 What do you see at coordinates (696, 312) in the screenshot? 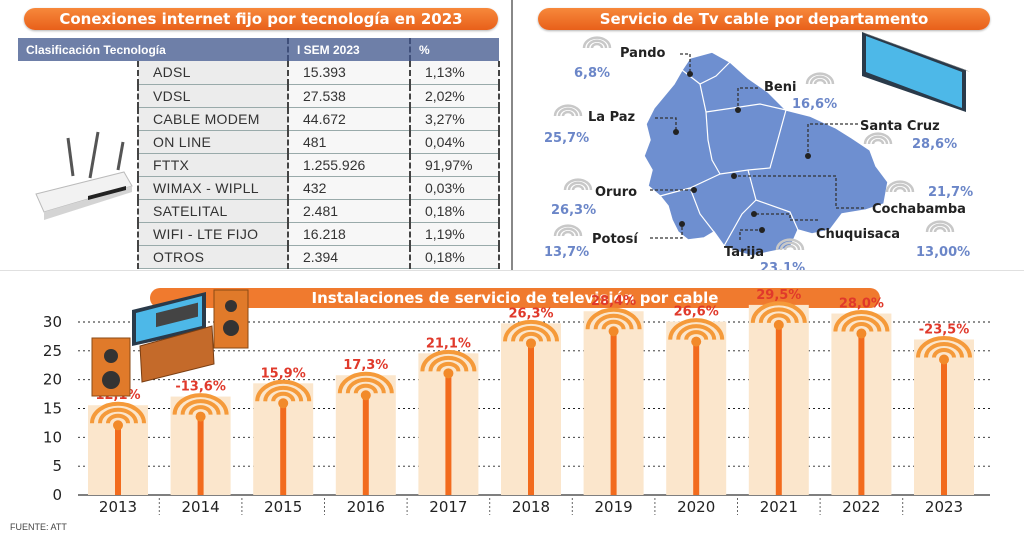
I see `bar-value-label: 26,6%` at bounding box center [696, 312].